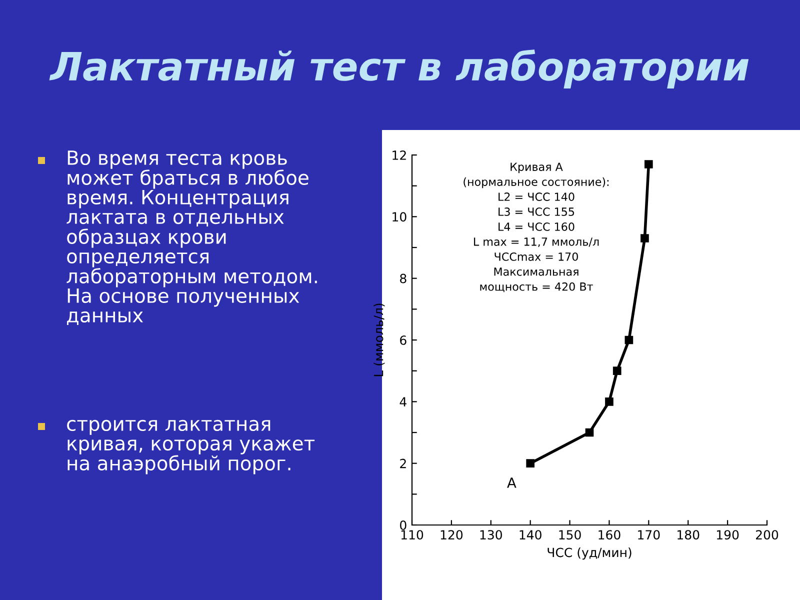 The image size is (800, 600). I want to click on y-tick-label: 10, so click(399, 217).